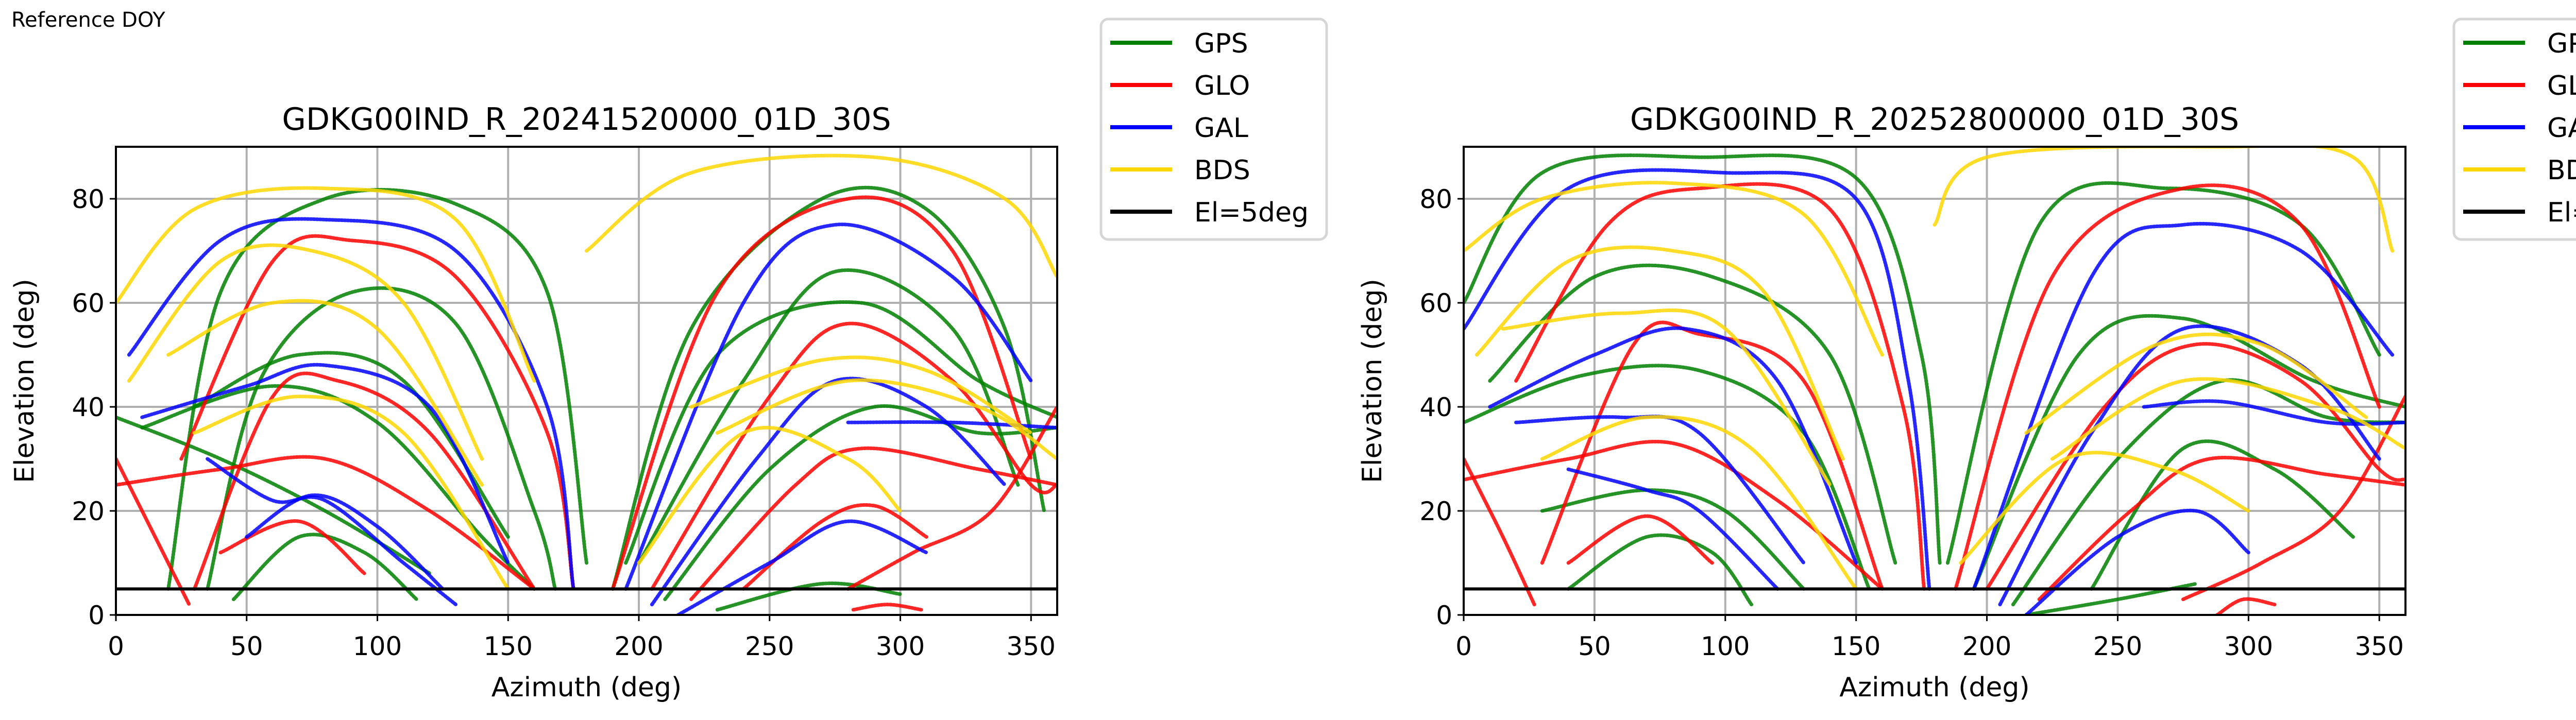 The width and height of the screenshot is (2576, 720). Describe the element at coordinates (2561, 43) in the screenshot. I see `legend-label: GPS` at that location.